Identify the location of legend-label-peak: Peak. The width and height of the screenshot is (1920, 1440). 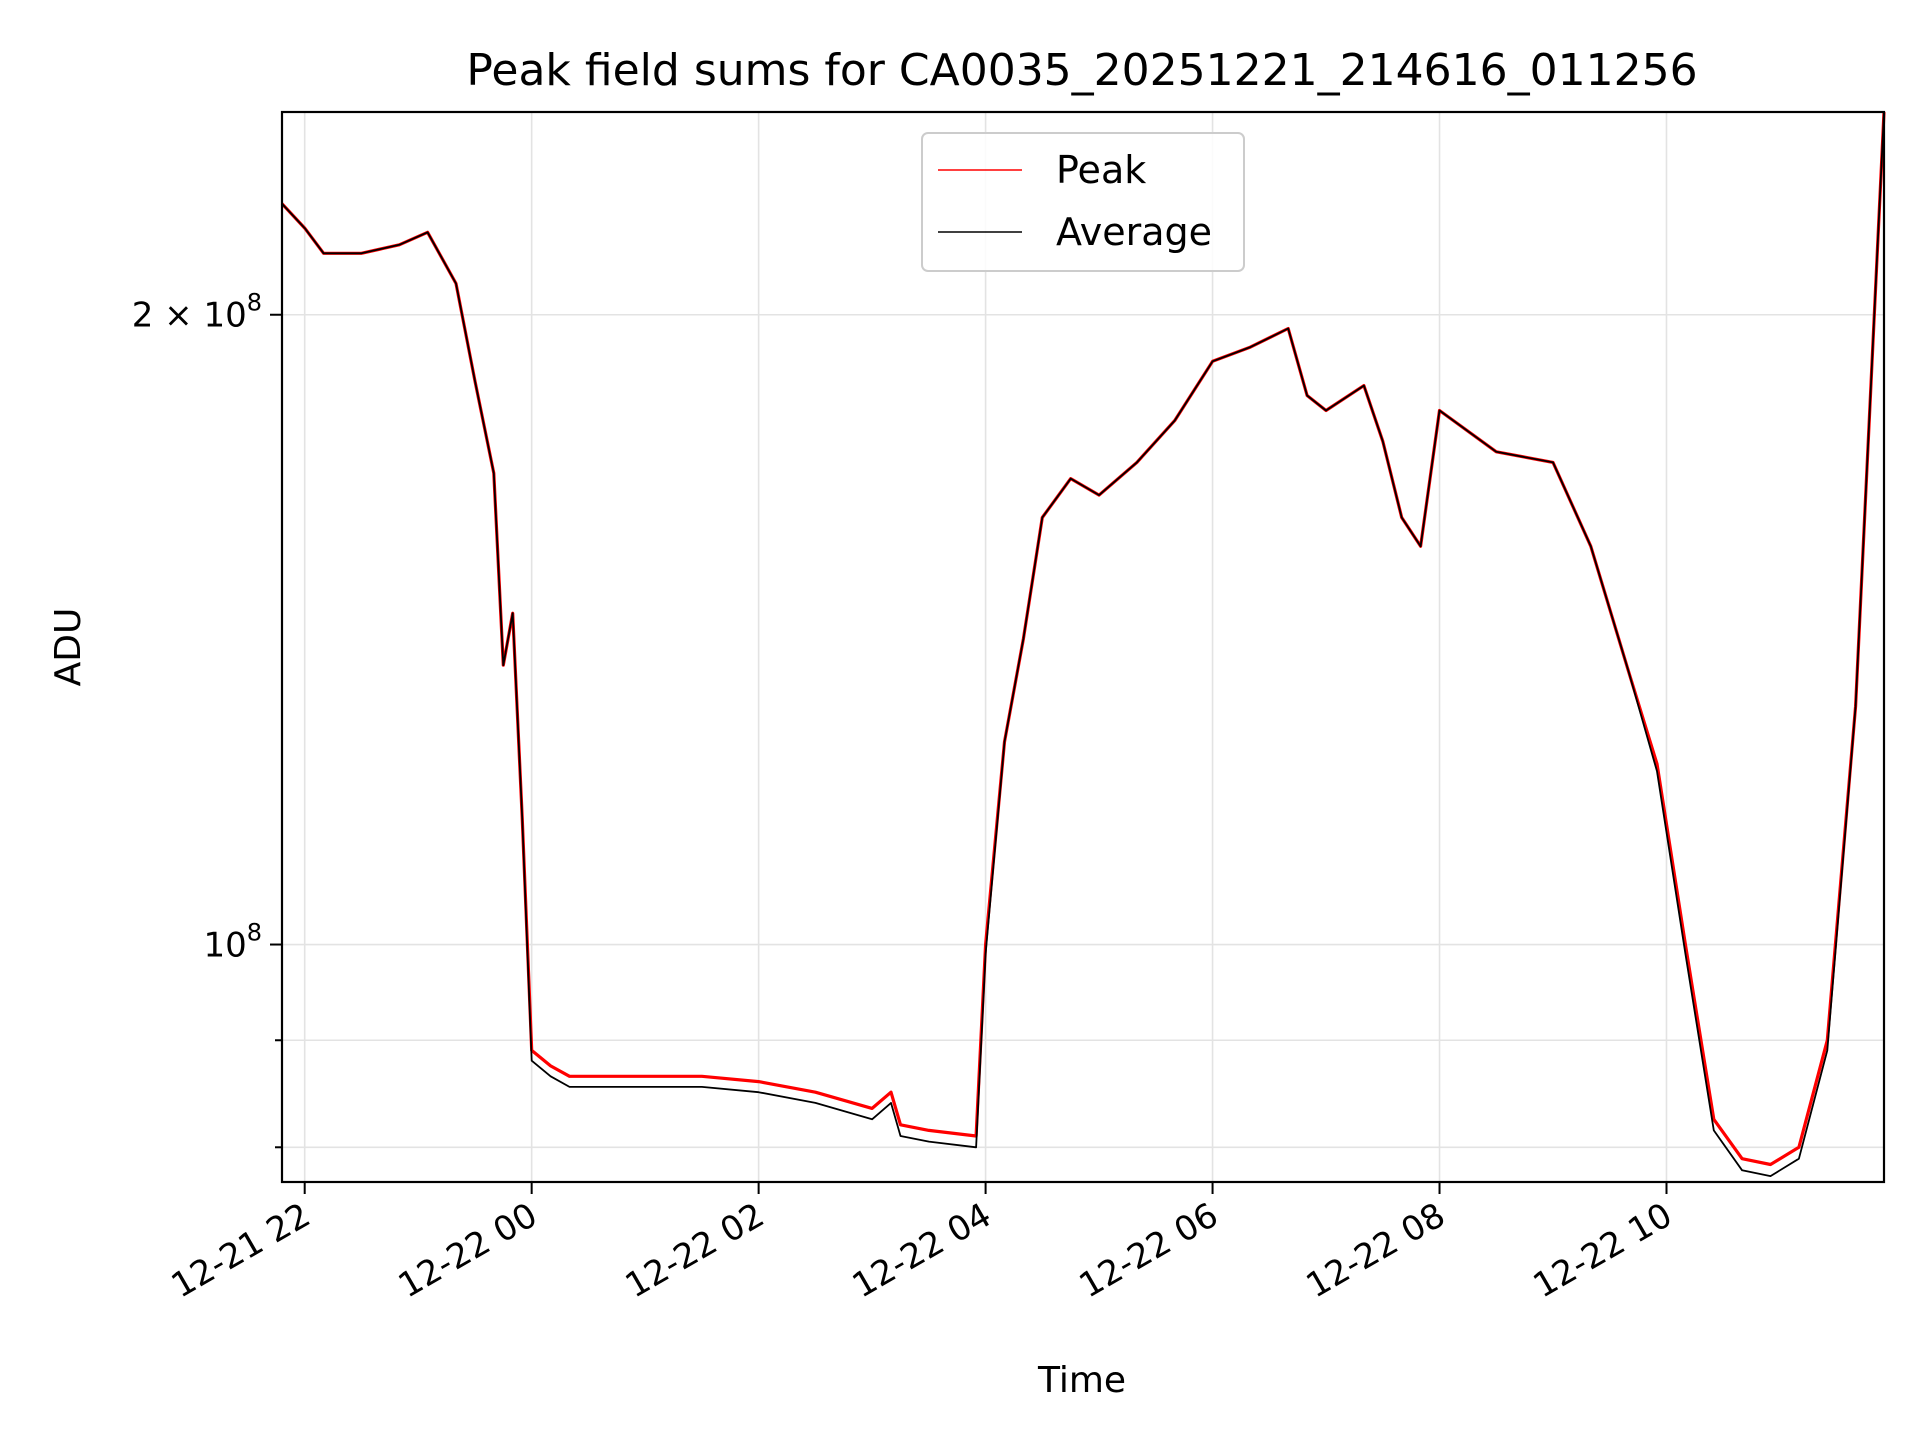
(1101, 170).